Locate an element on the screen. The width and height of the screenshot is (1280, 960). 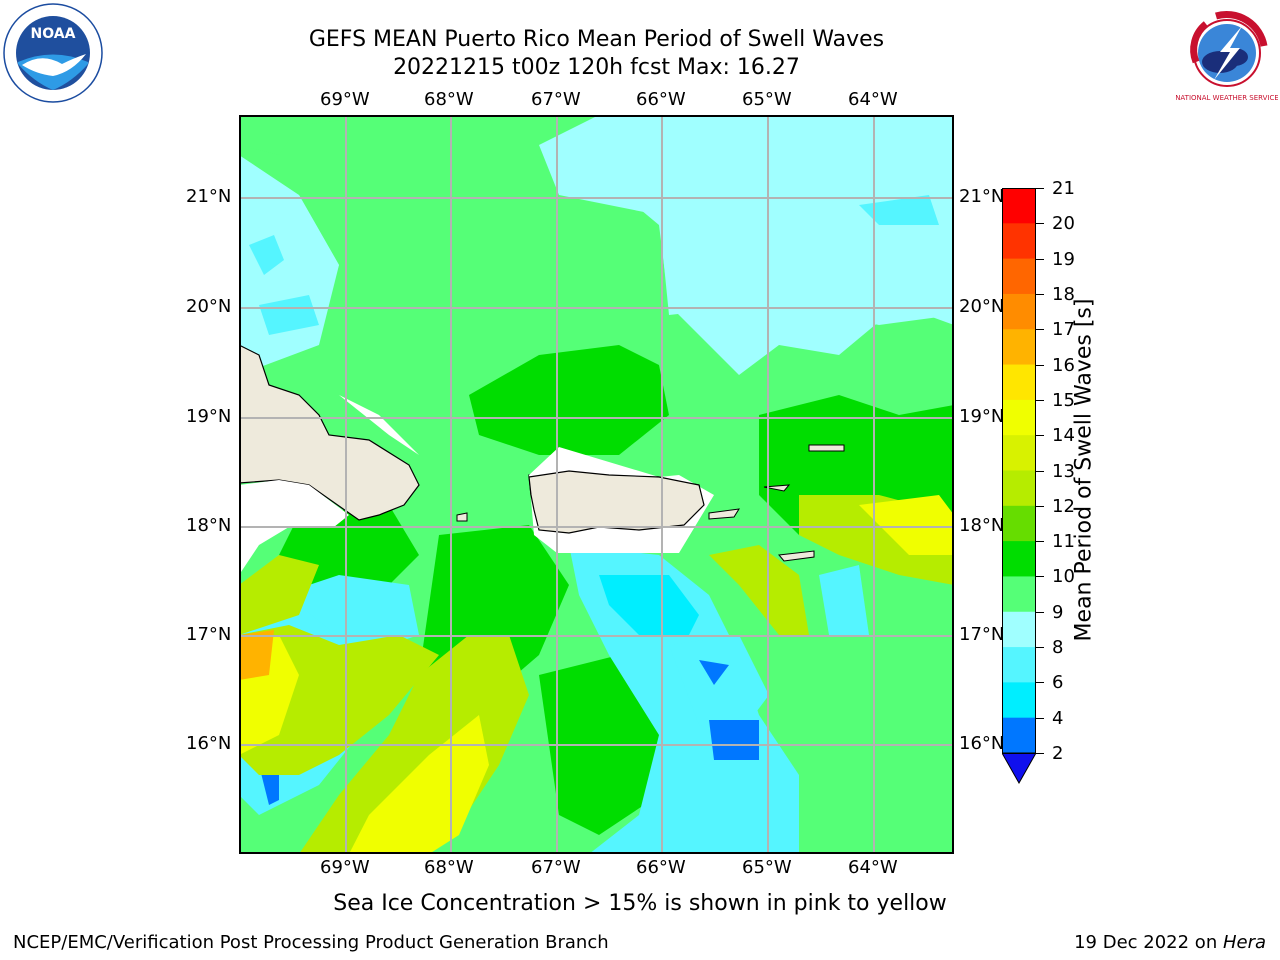
colorbar-tick-label: 16 is located at coordinates (1063, 365).